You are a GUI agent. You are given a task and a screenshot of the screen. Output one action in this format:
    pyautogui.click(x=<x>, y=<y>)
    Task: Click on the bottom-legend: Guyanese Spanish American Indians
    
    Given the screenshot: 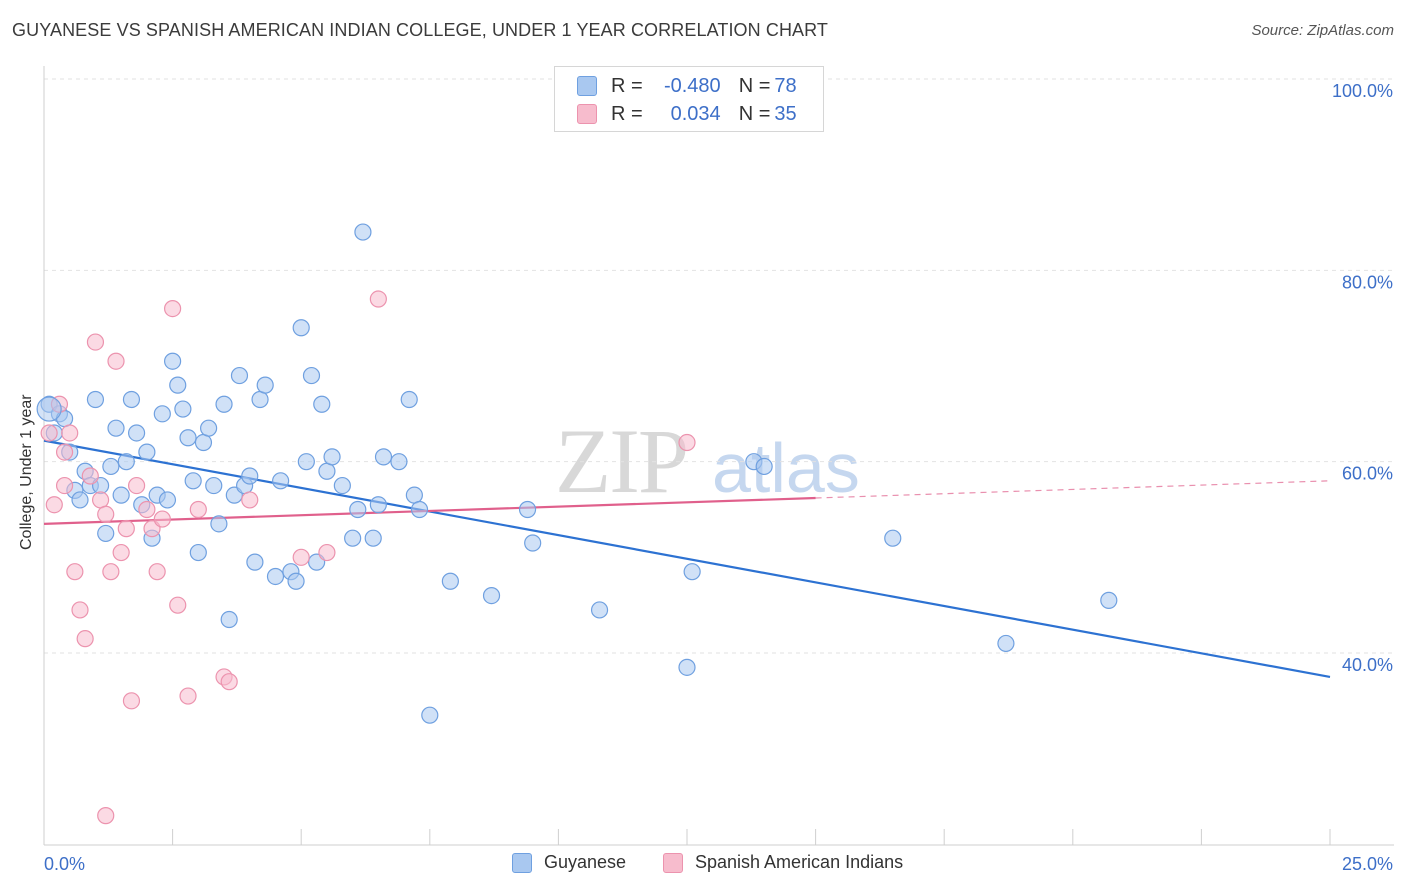 What is the action you would take?
    pyautogui.click(x=703, y=865)
    